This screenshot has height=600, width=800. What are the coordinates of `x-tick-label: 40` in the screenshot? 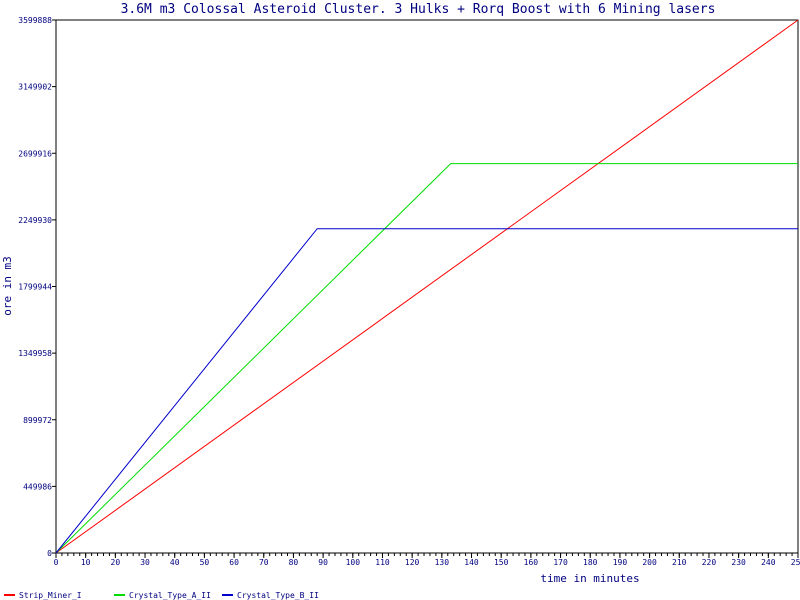 It's located at (175, 562).